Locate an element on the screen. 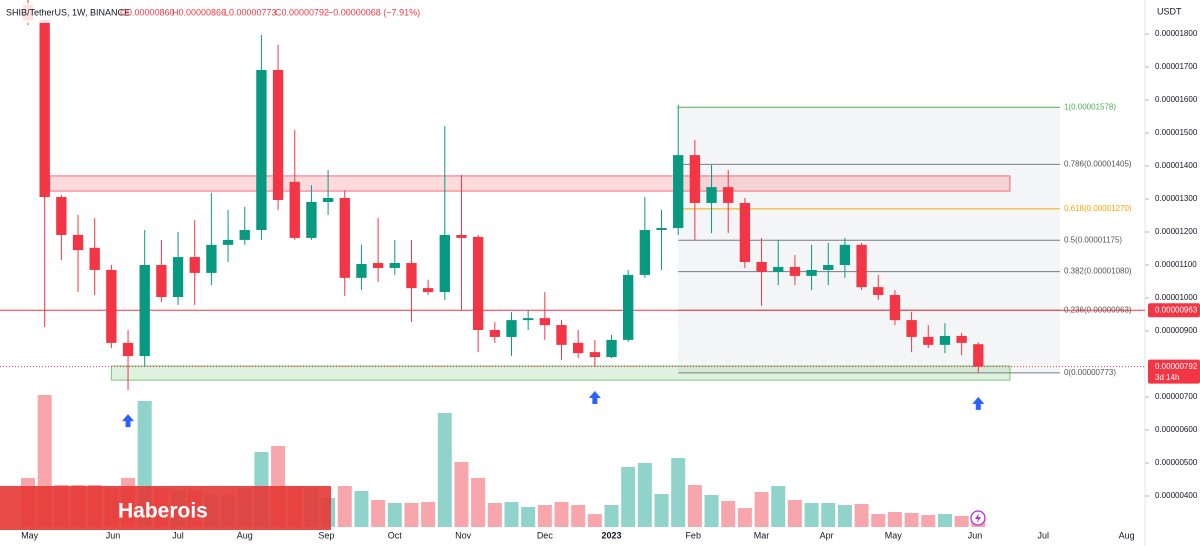 This screenshot has width=1200, height=546. y-tick-label: 0.00000900 is located at coordinates (1176, 330).